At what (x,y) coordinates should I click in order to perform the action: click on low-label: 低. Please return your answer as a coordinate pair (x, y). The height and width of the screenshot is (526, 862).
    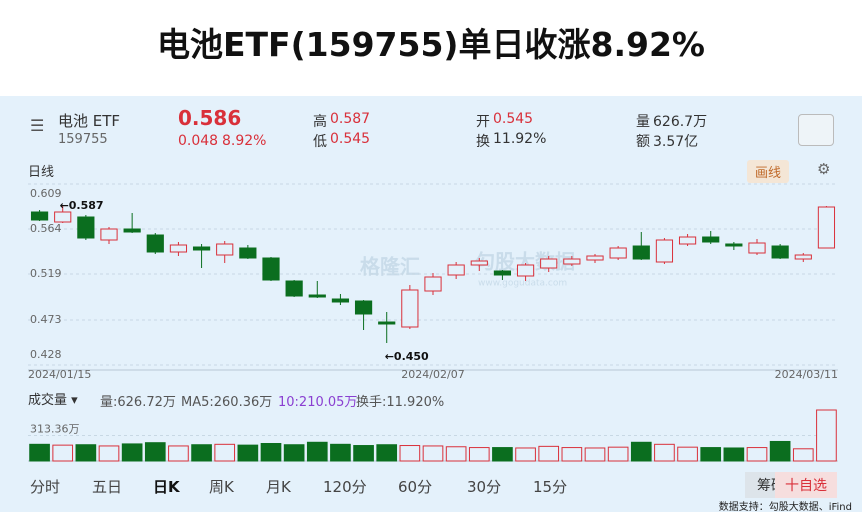
    Looking at the image, I should click on (320, 142).